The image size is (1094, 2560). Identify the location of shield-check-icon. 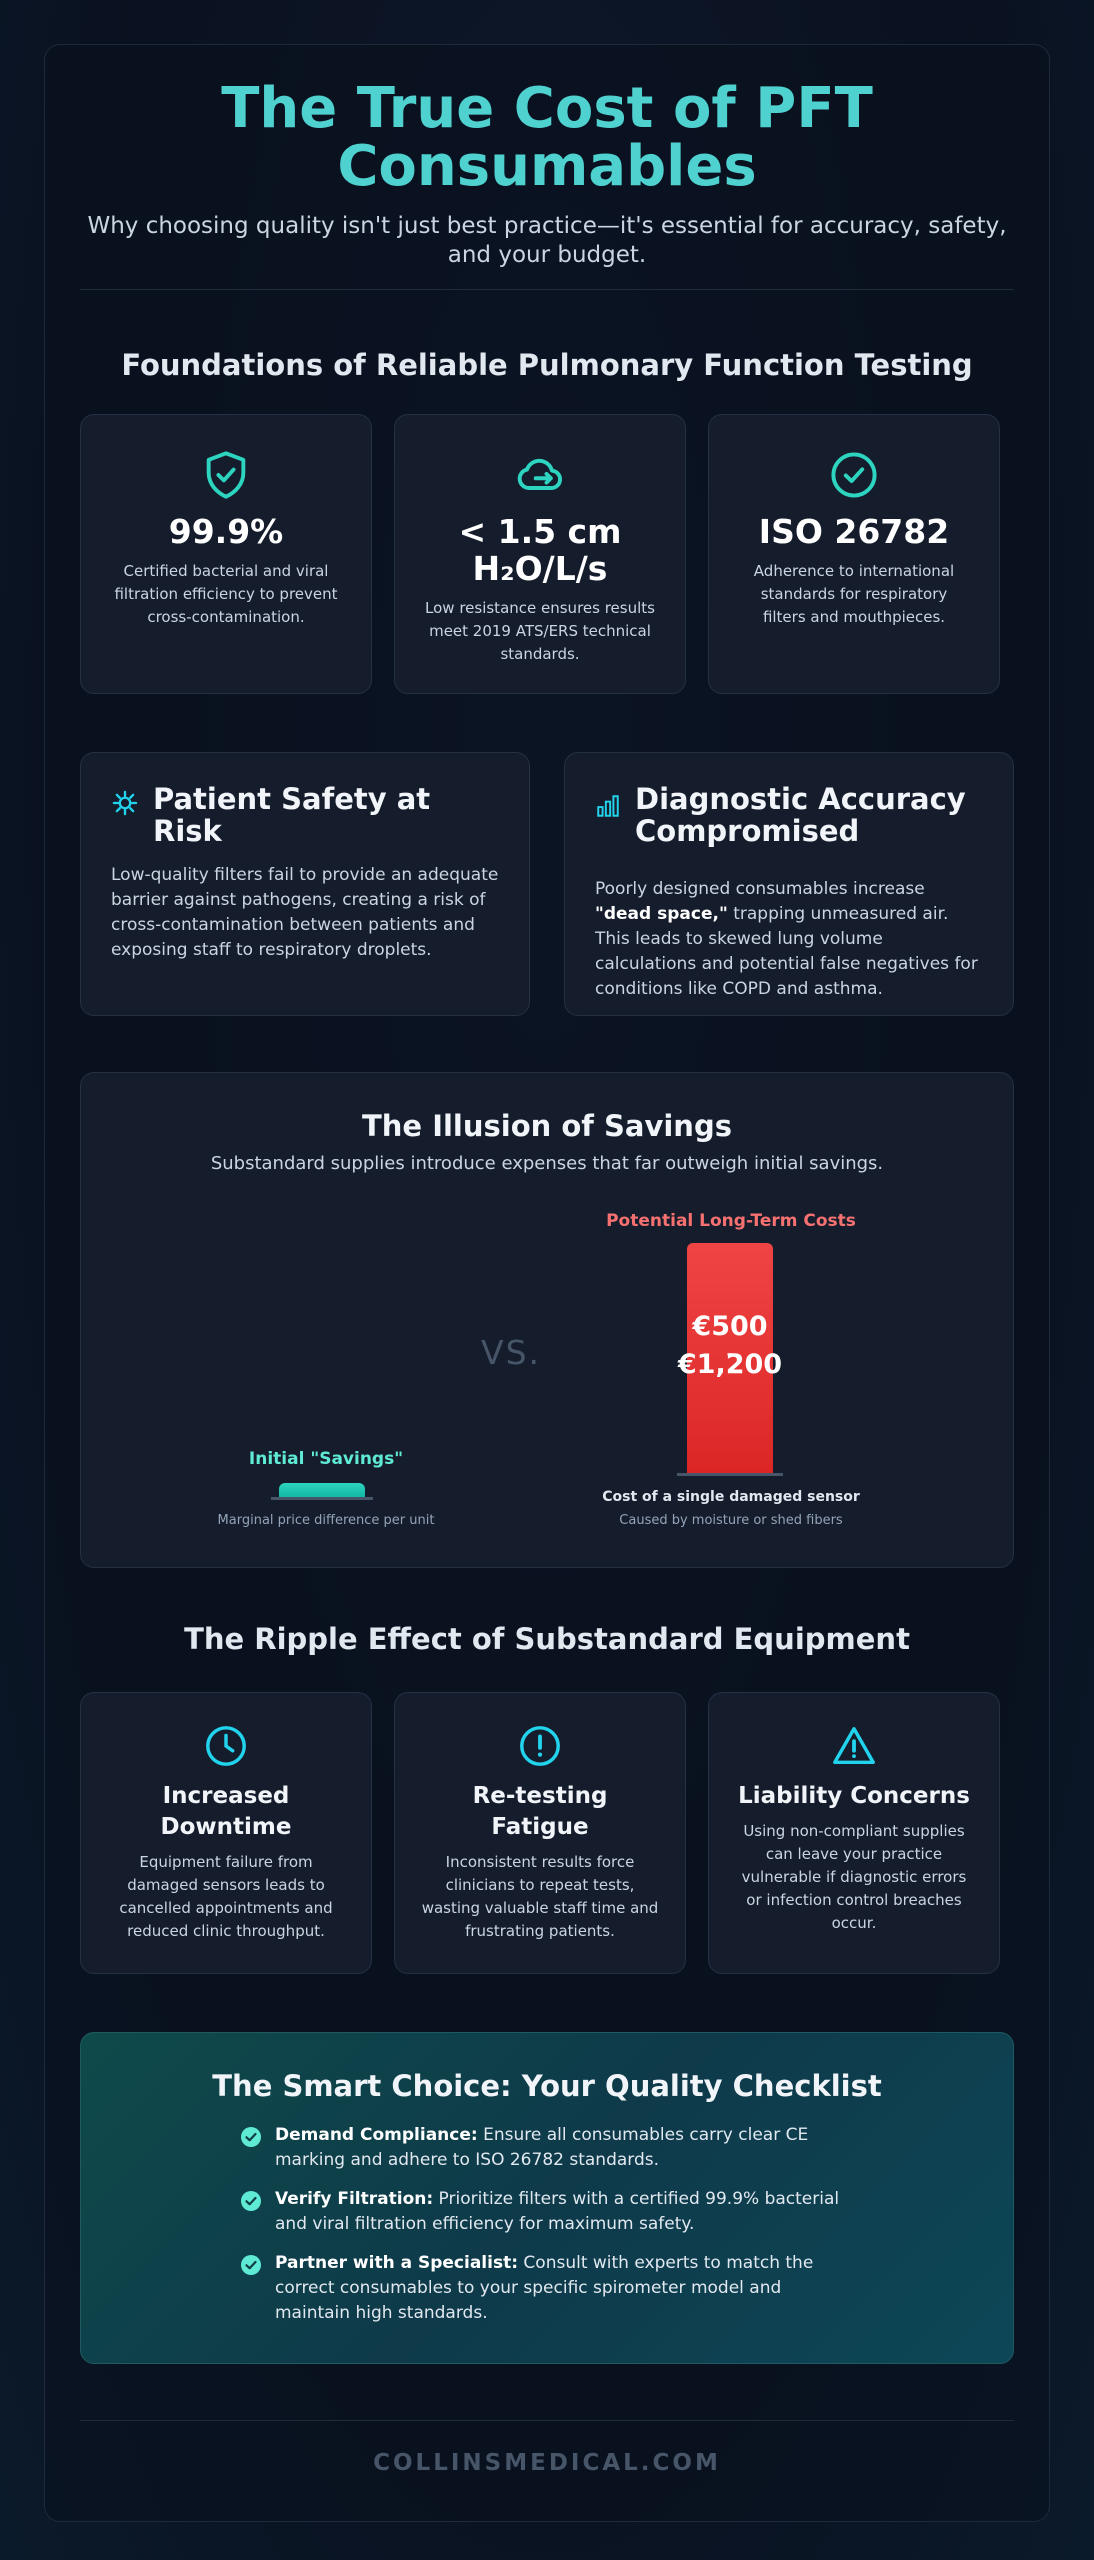
(226, 475).